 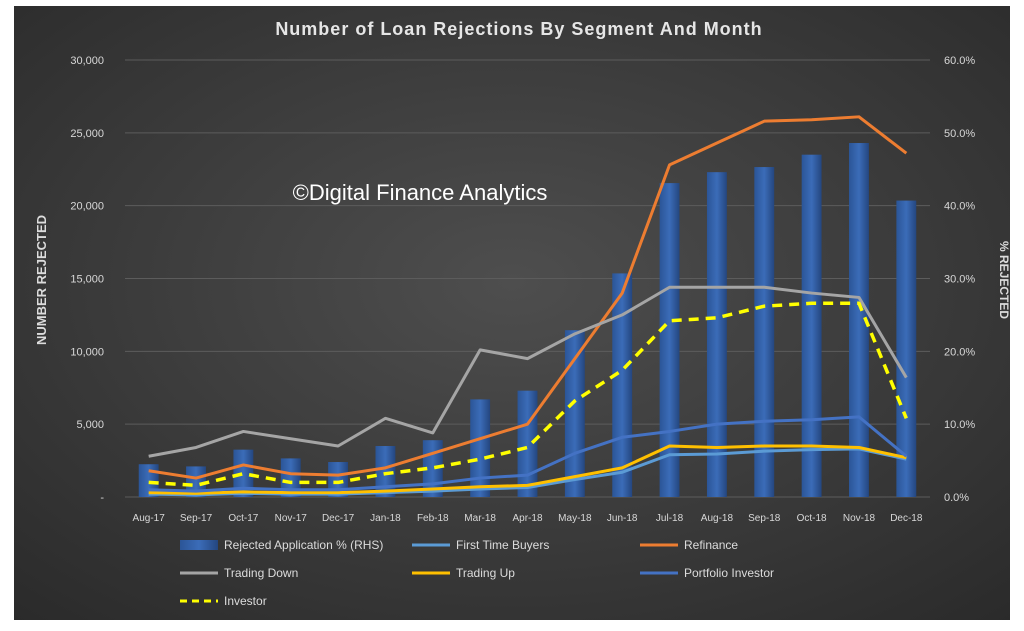 What do you see at coordinates (485, 573) in the screenshot?
I see `legend-label: Trading Up` at bounding box center [485, 573].